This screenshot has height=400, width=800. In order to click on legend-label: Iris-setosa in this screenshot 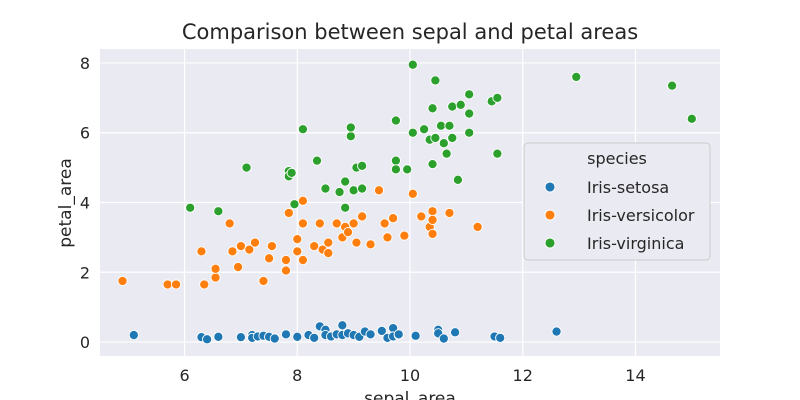, I will do `click(628, 187)`.